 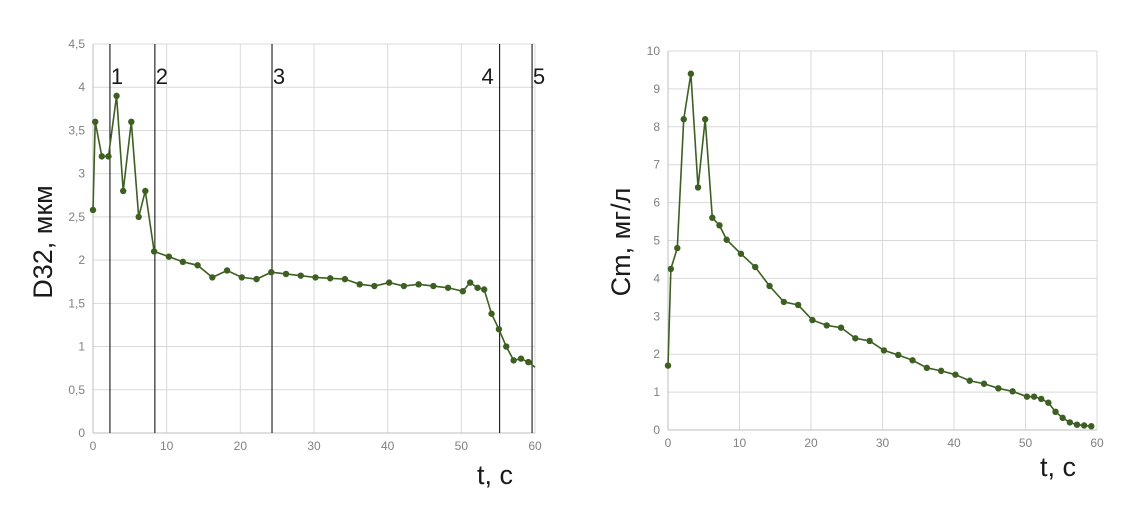 What do you see at coordinates (76, 303) in the screenshot?
I see `y-tick-label: 1,5` at bounding box center [76, 303].